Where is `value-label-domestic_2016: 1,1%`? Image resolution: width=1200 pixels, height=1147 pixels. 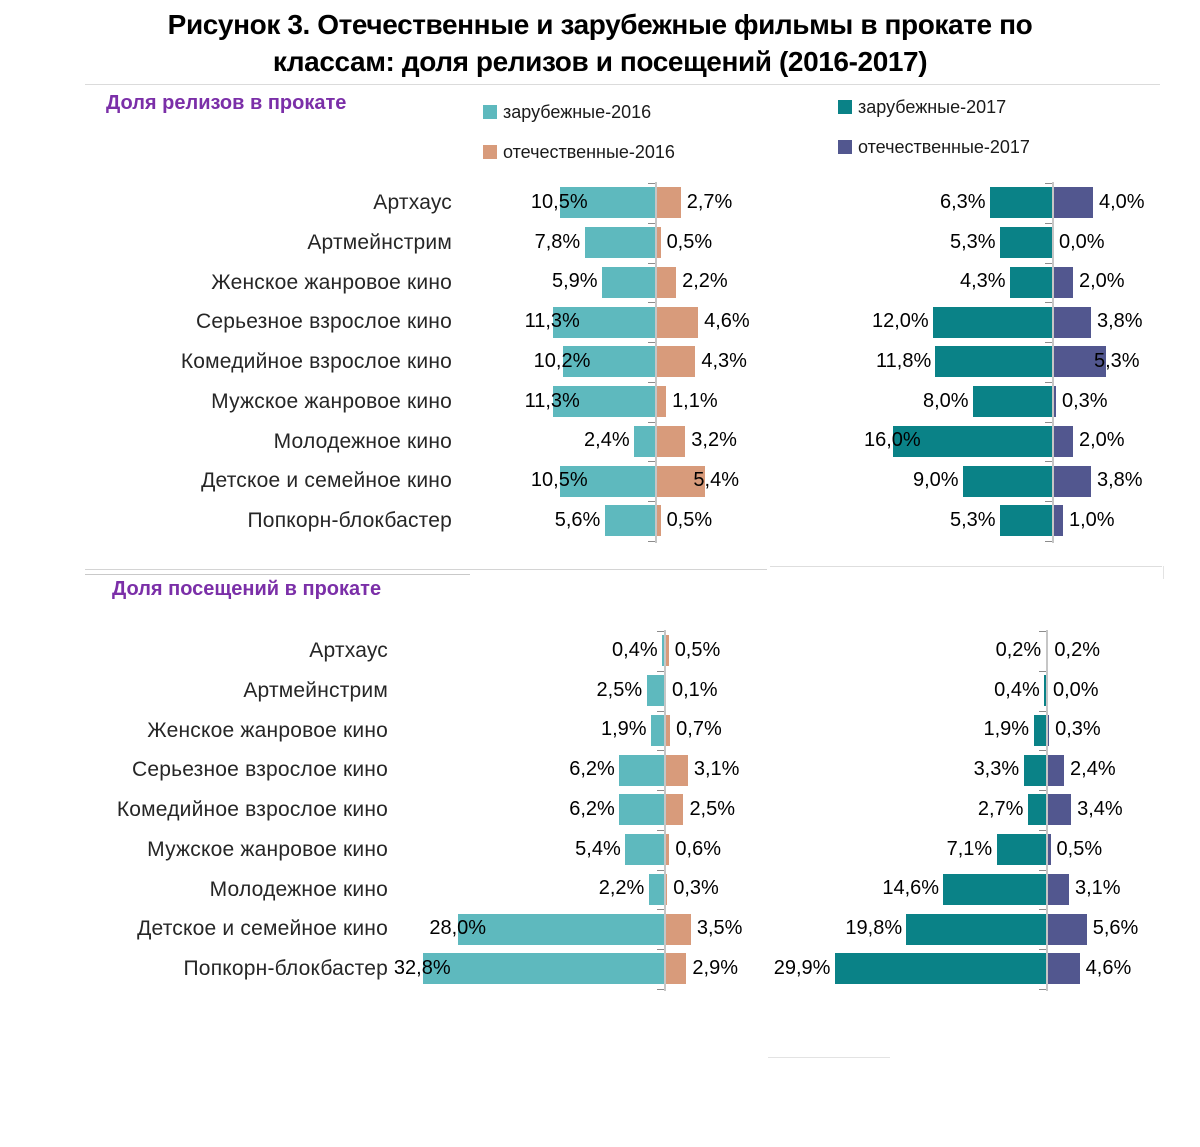 value-label-domestic_2016: 1,1% is located at coordinates (695, 400).